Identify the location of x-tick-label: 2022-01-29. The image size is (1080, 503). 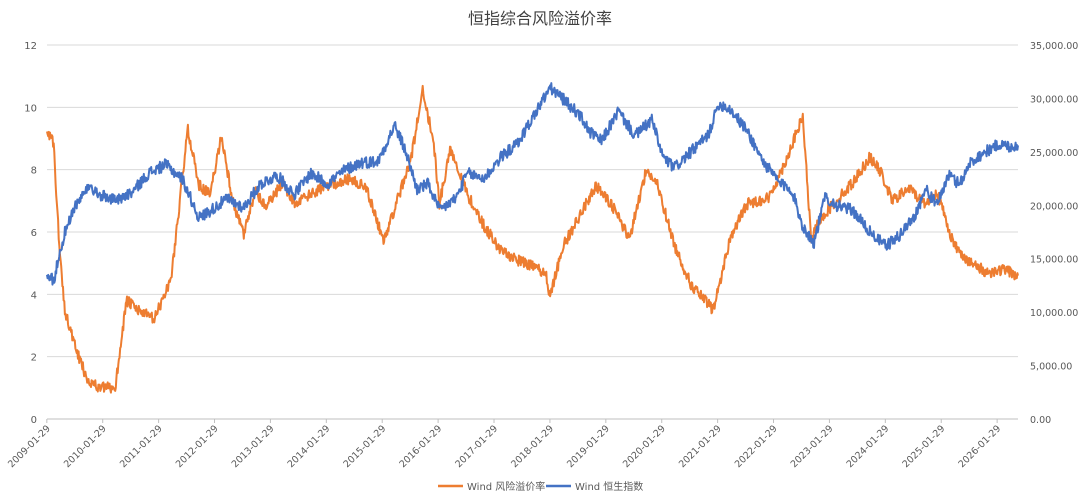
(756, 446).